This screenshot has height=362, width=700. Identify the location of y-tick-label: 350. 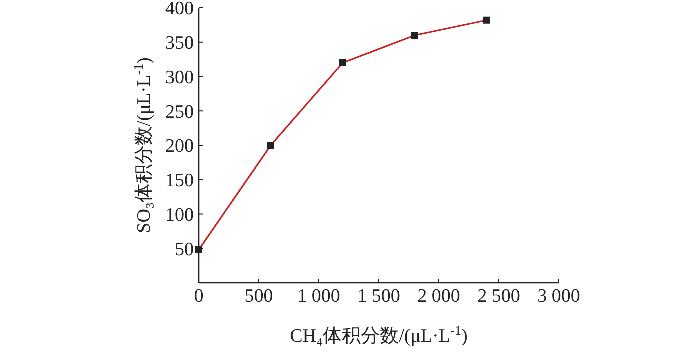
(180, 43).